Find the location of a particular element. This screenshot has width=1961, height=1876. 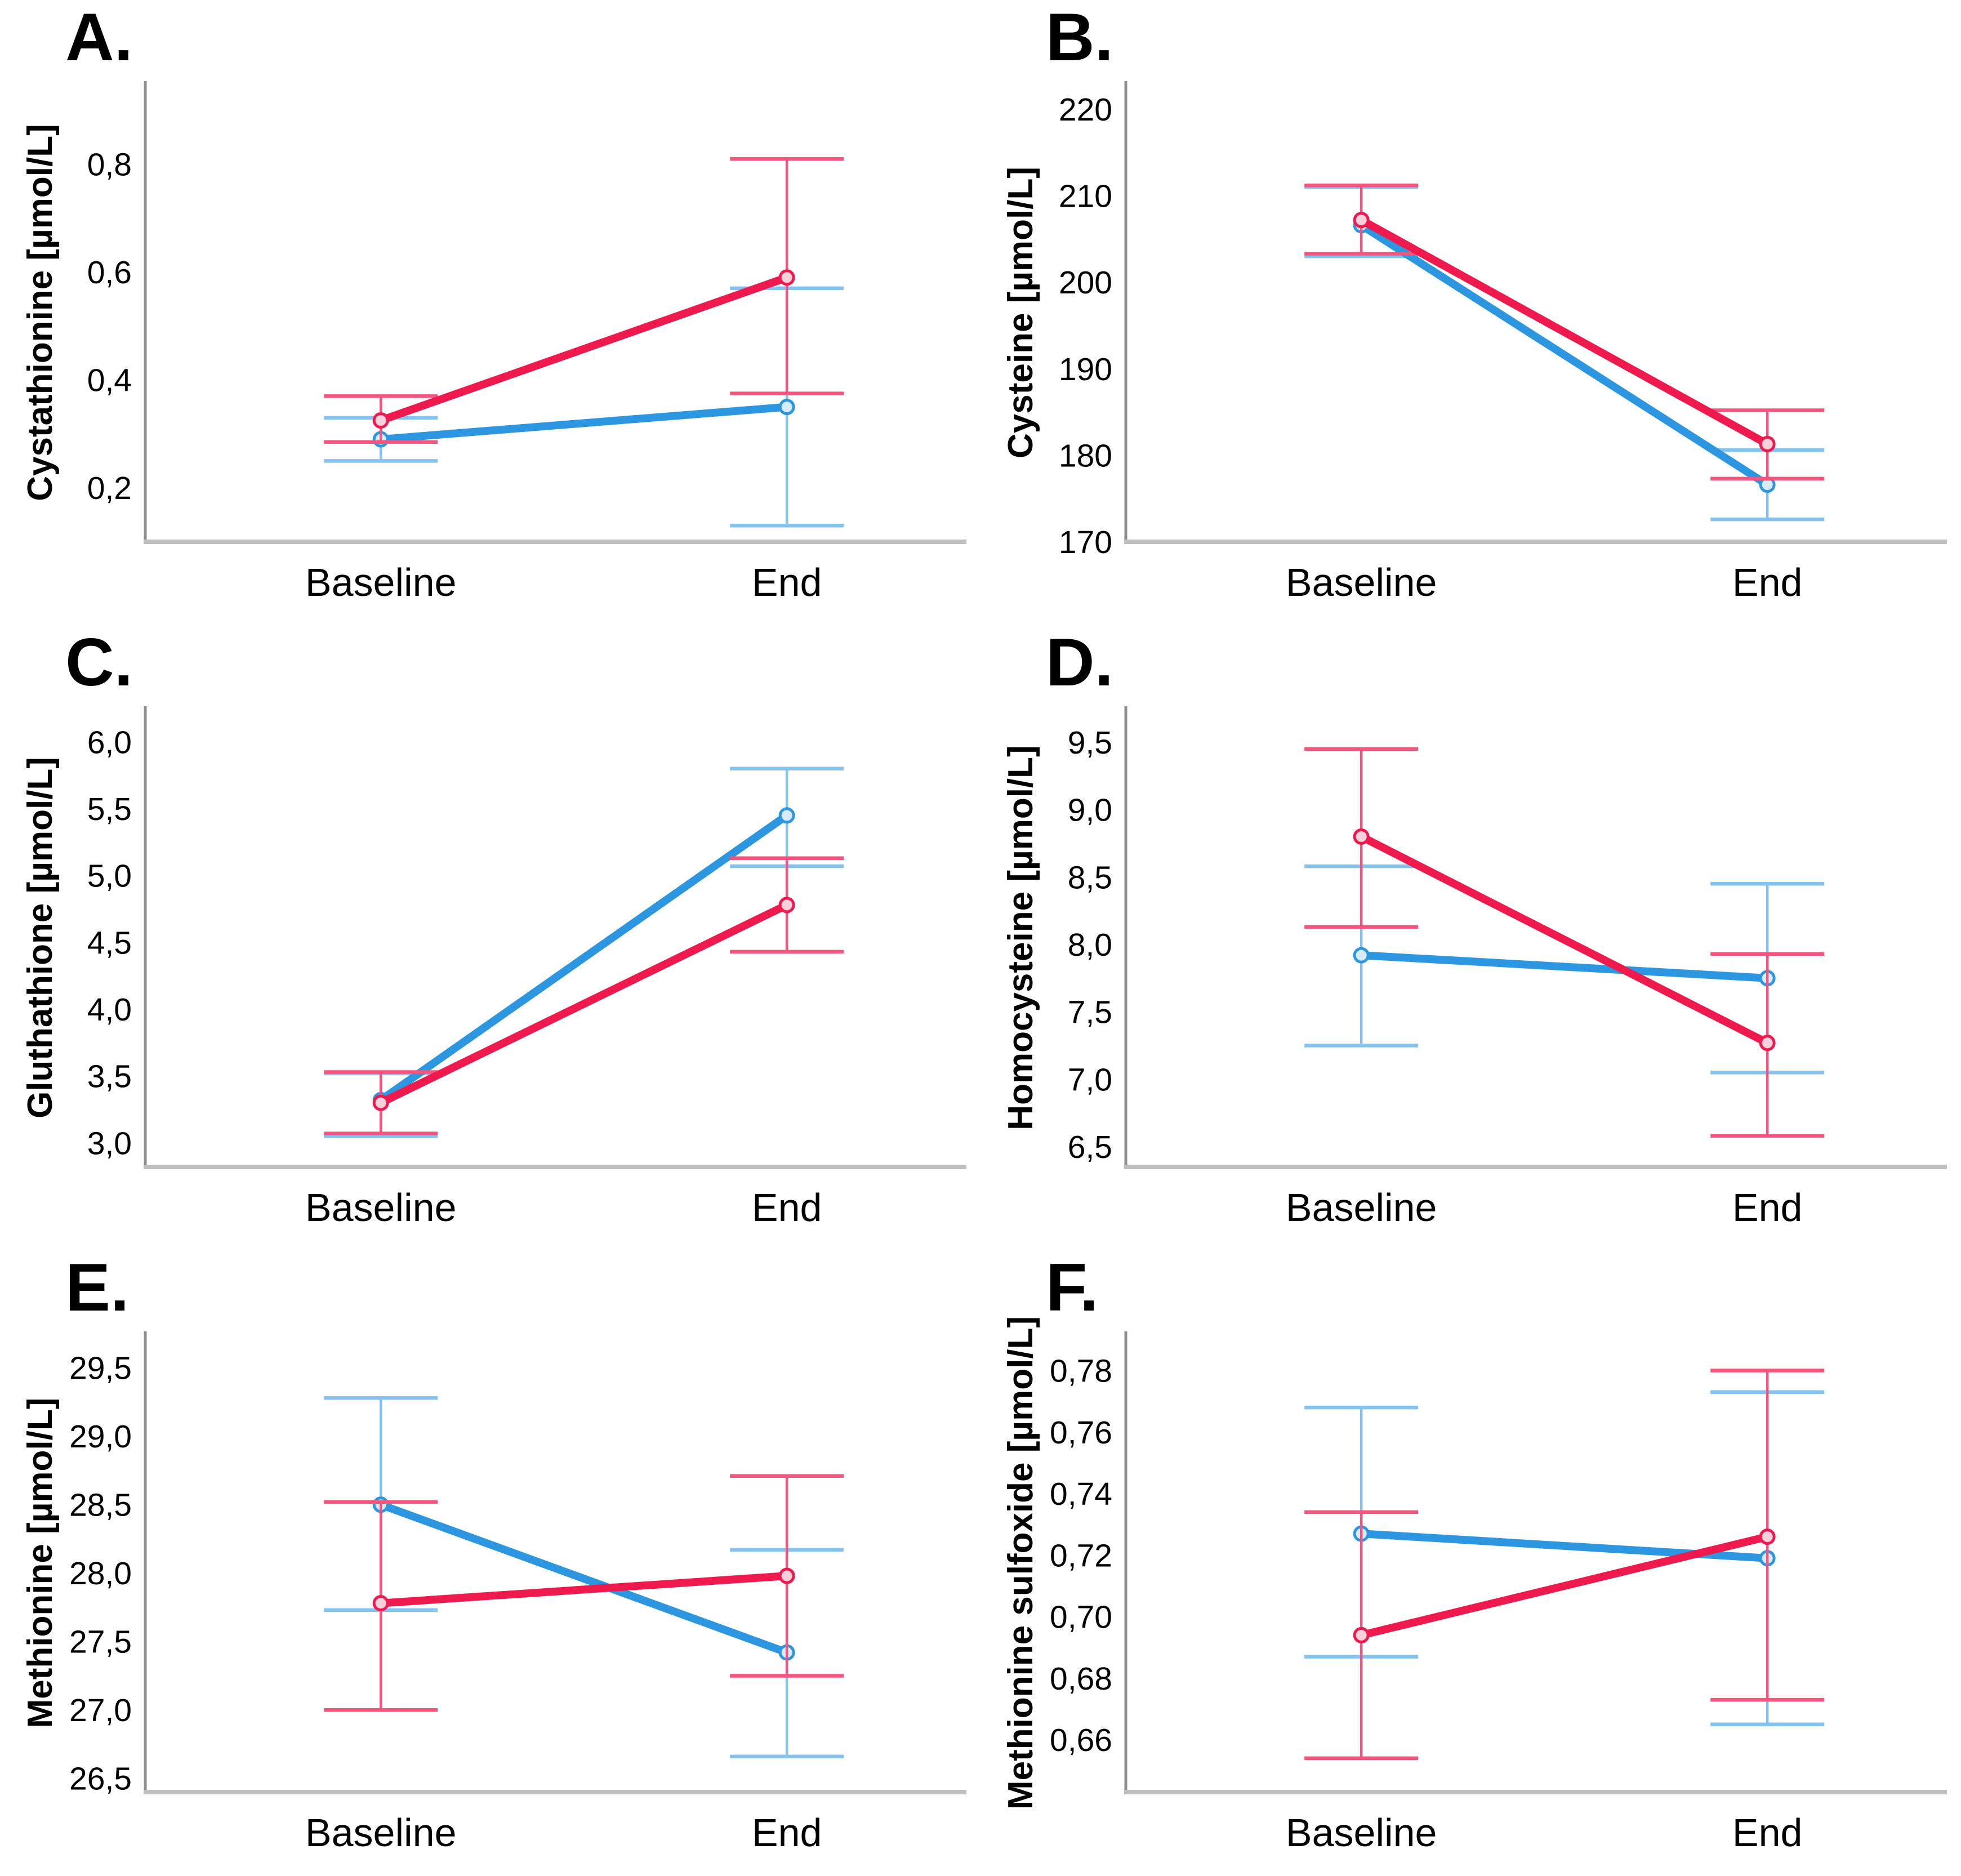

y-tick-label: 180 is located at coordinates (1085, 456).